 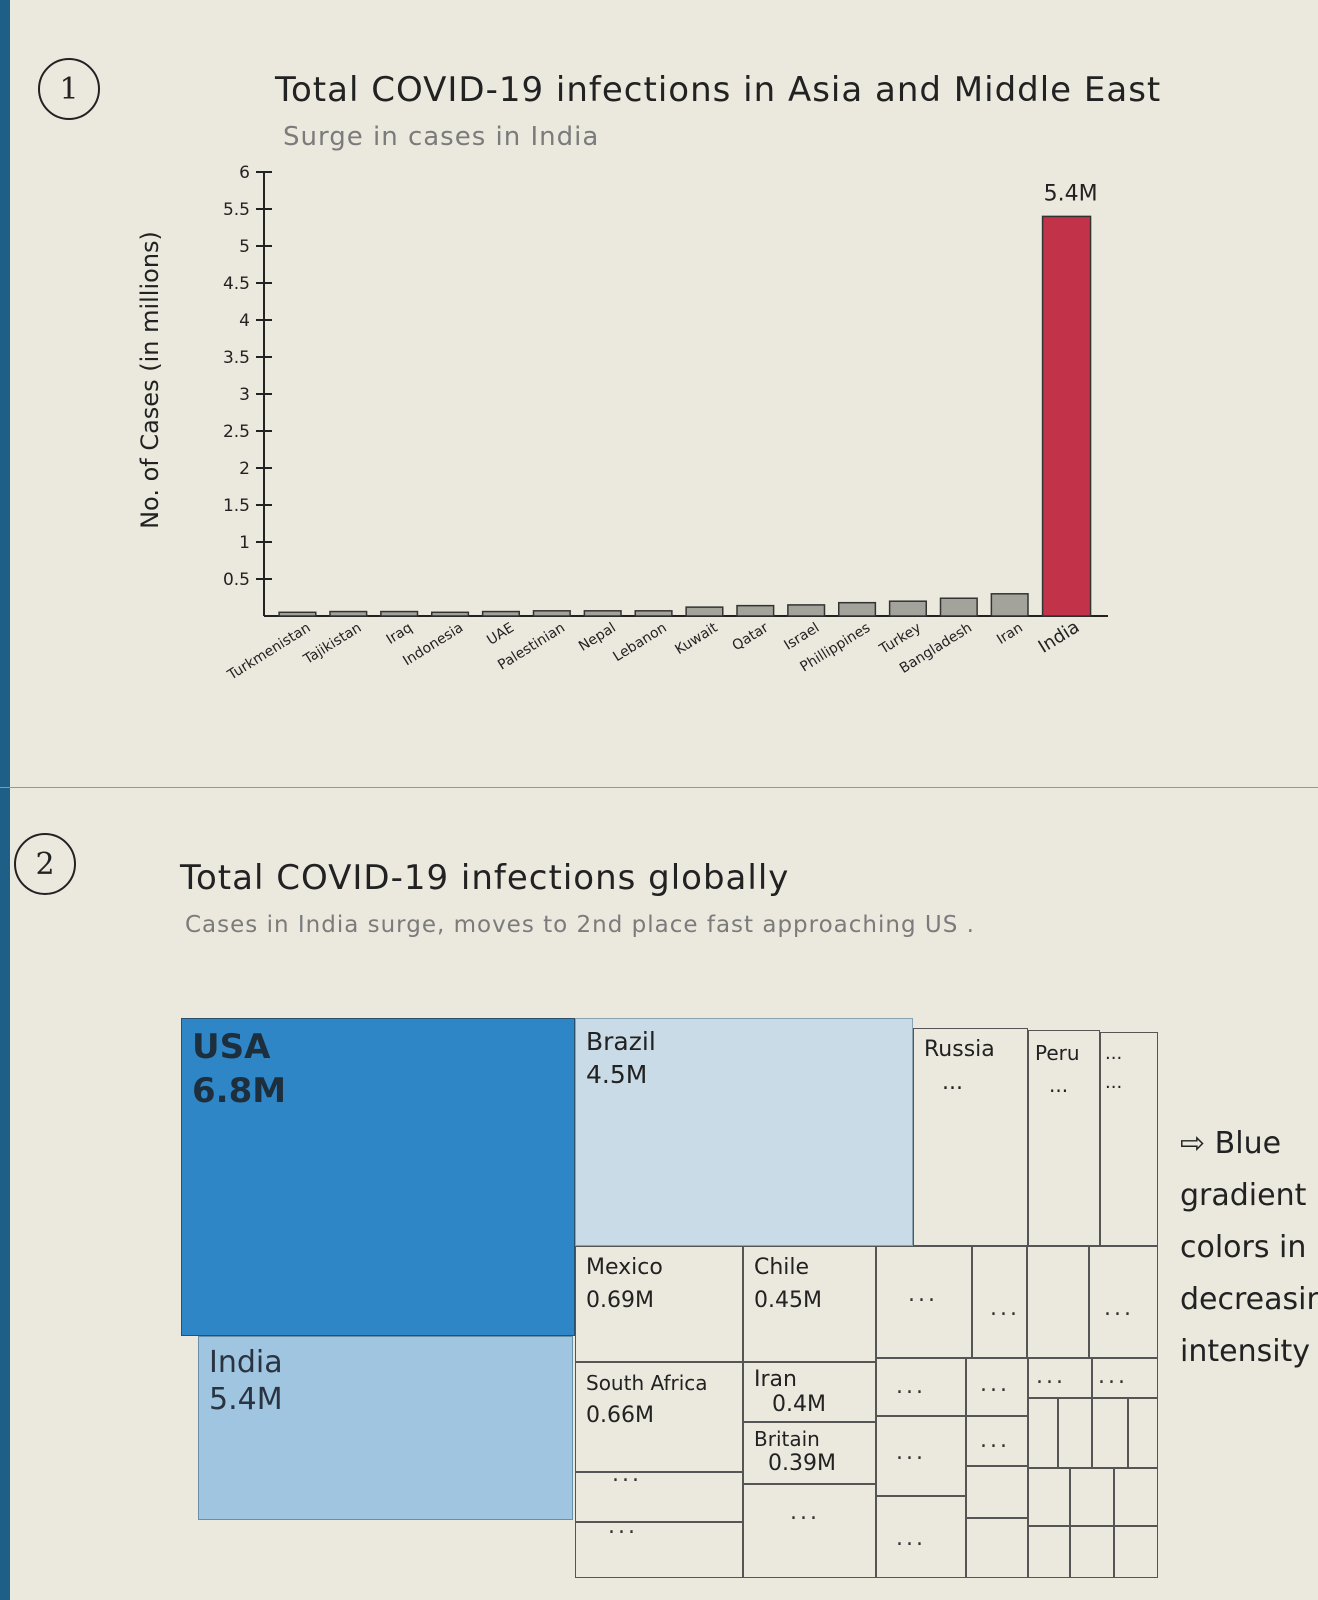 What do you see at coordinates (1010, 634) in the screenshot?
I see `x-tick-label: Iran` at bounding box center [1010, 634].